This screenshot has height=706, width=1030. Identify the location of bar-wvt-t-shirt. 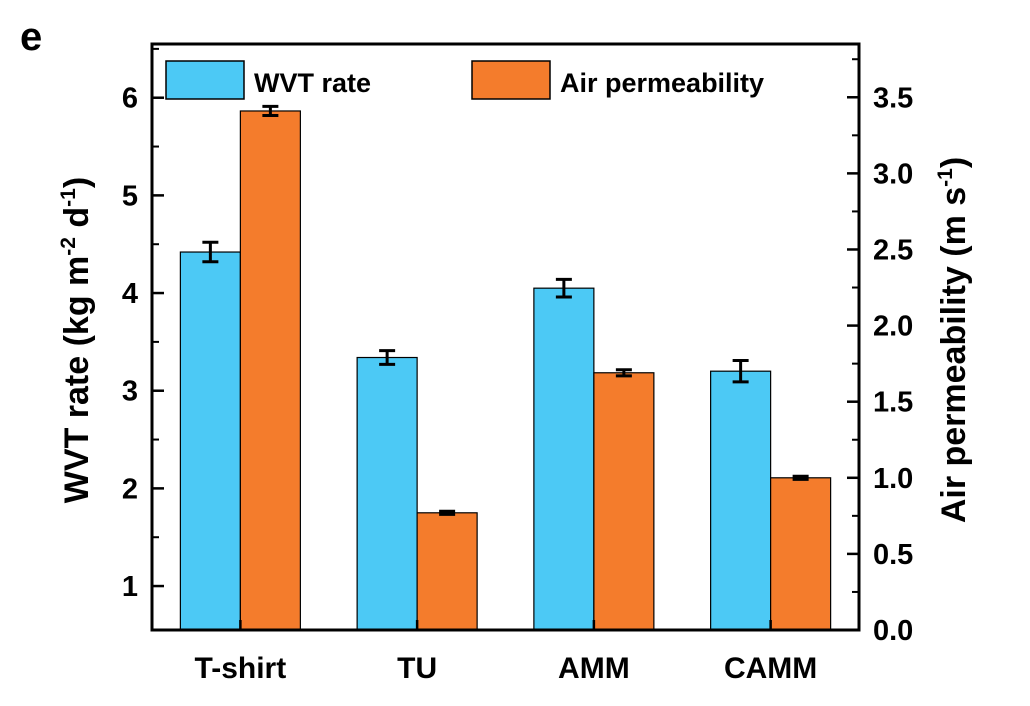
(210, 441).